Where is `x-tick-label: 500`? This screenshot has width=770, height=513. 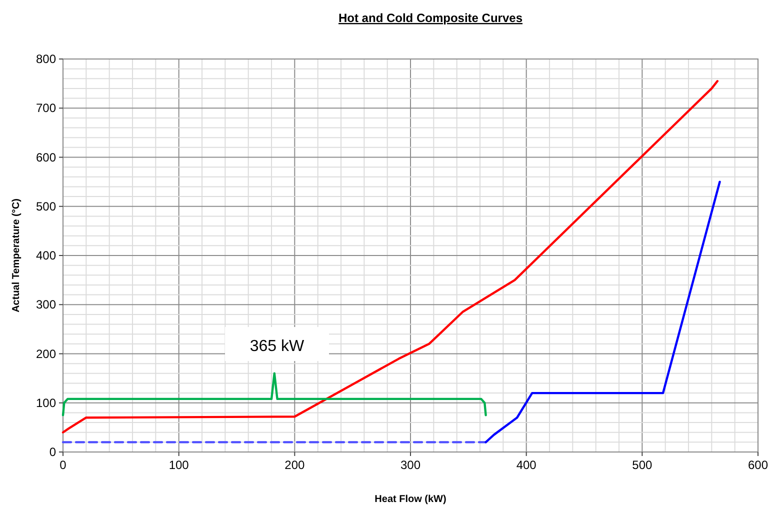 x-tick-label: 500 is located at coordinates (642, 465).